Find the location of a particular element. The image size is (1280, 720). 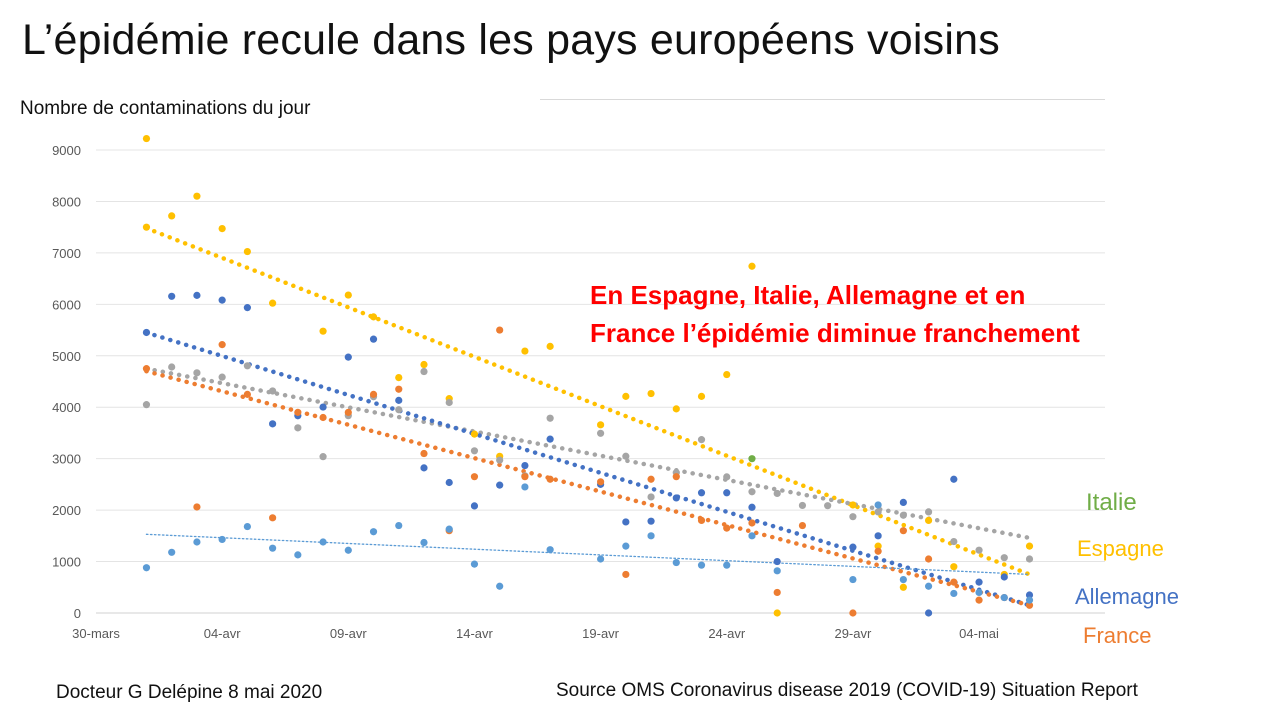

y-tick-label: 8000 is located at coordinates (66, 201).